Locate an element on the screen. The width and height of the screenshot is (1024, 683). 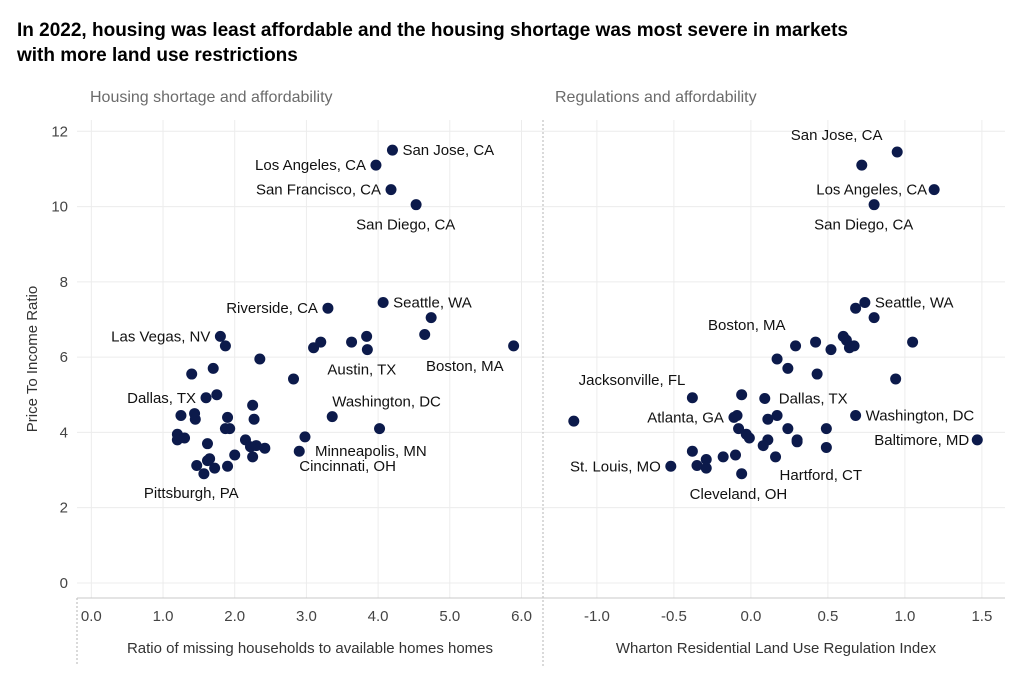
chart-title-line-2: with more land use restrictions is located at coordinates (157, 55).